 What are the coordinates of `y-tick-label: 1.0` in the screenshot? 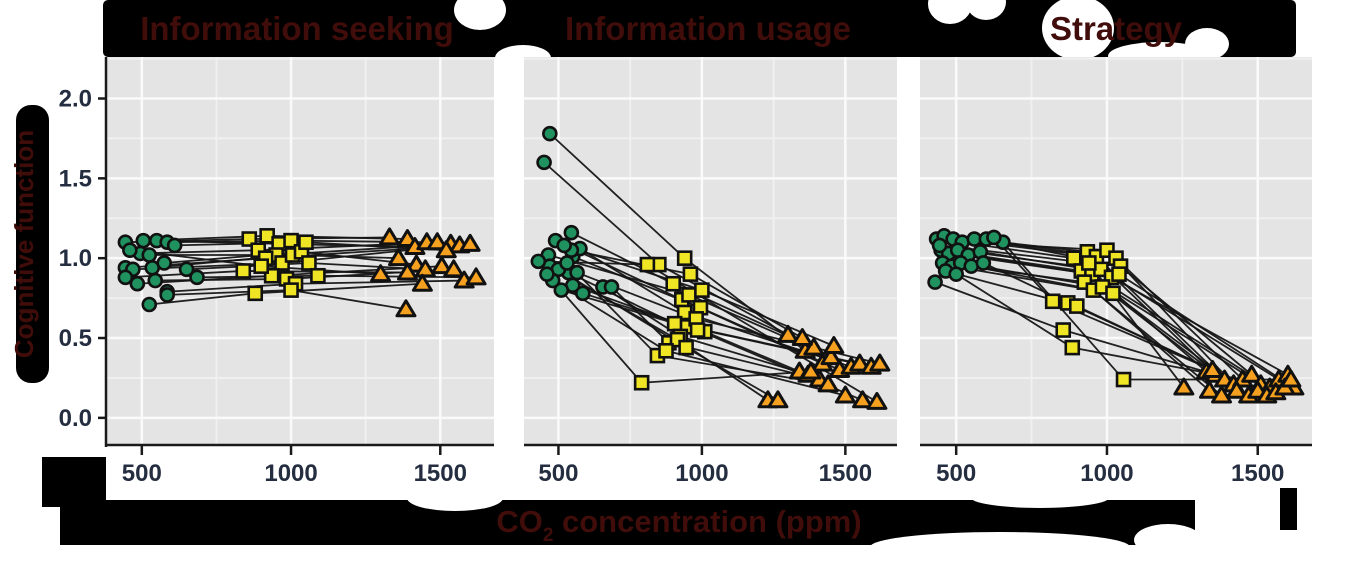 It's located at (75, 258).